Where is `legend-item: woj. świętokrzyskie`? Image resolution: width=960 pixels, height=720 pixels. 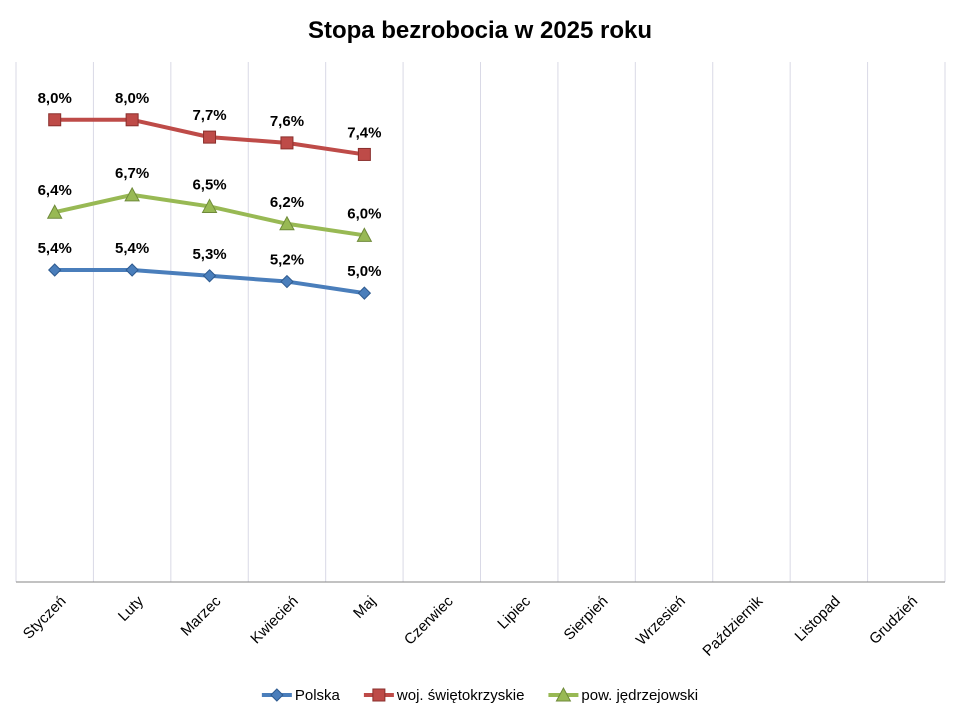
legend-item: woj. świętokrzyskie is located at coordinates (444, 695).